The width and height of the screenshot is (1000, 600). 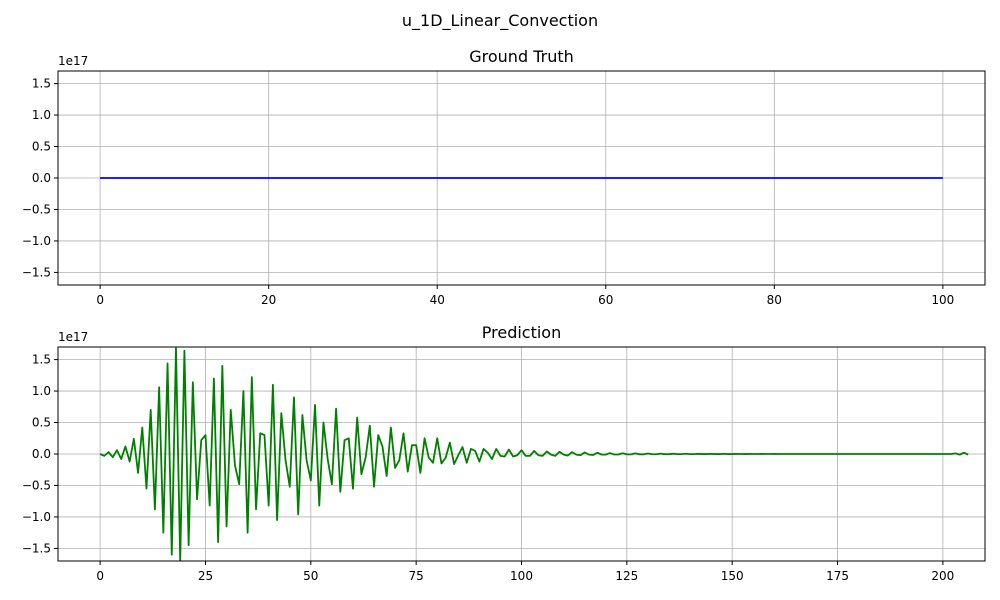 What do you see at coordinates (521, 56) in the screenshot?
I see `axes-title: Ground Truth` at bounding box center [521, 56].